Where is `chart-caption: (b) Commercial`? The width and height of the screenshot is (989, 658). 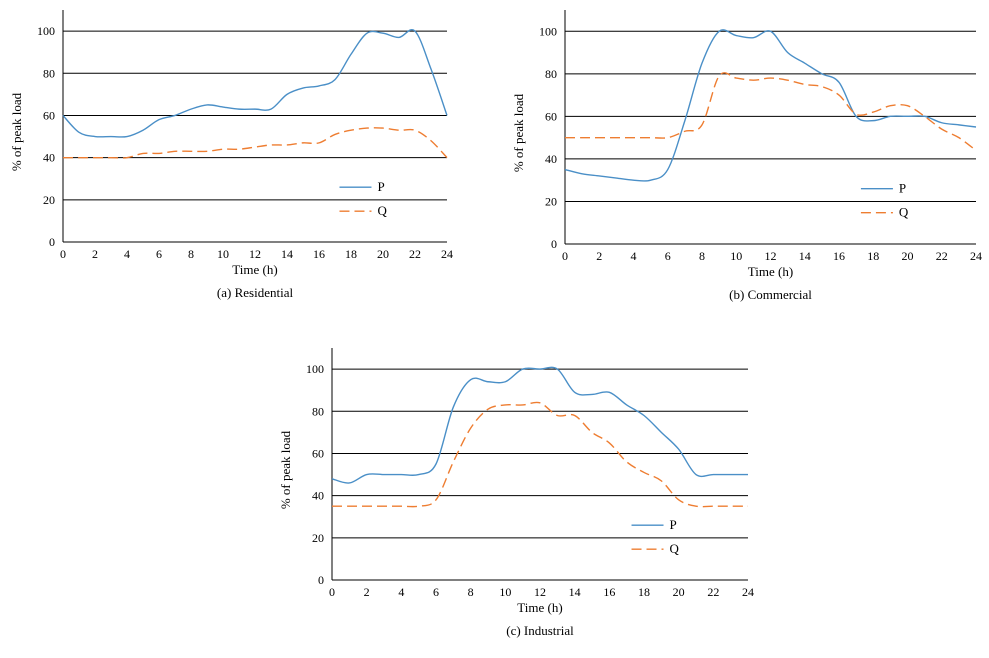 chart-caption: (b) Commercial is located at coordinates (770, 294).